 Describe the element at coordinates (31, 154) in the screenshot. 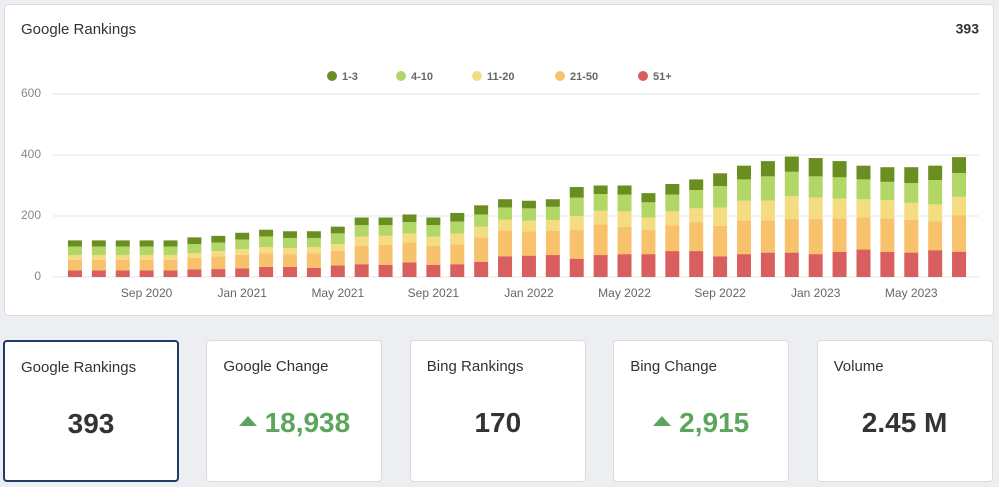

I see `y-tick-label: 400` at that location.